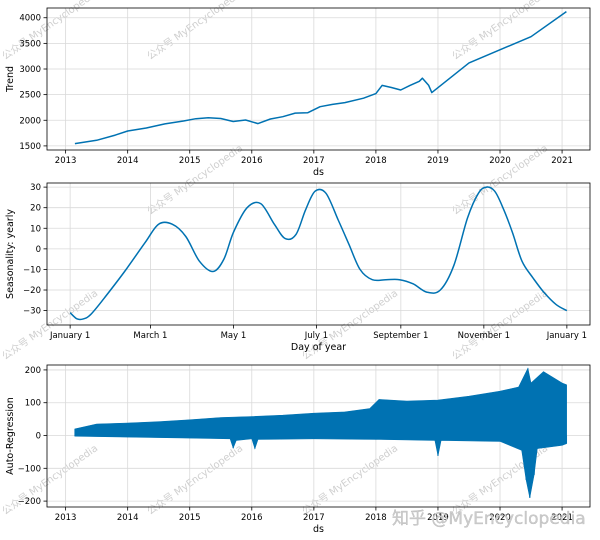  What do you see at coordinates (29, 502) in the screenshot?
I see `y-tick-label: −200` at bounding box center [29, 502].